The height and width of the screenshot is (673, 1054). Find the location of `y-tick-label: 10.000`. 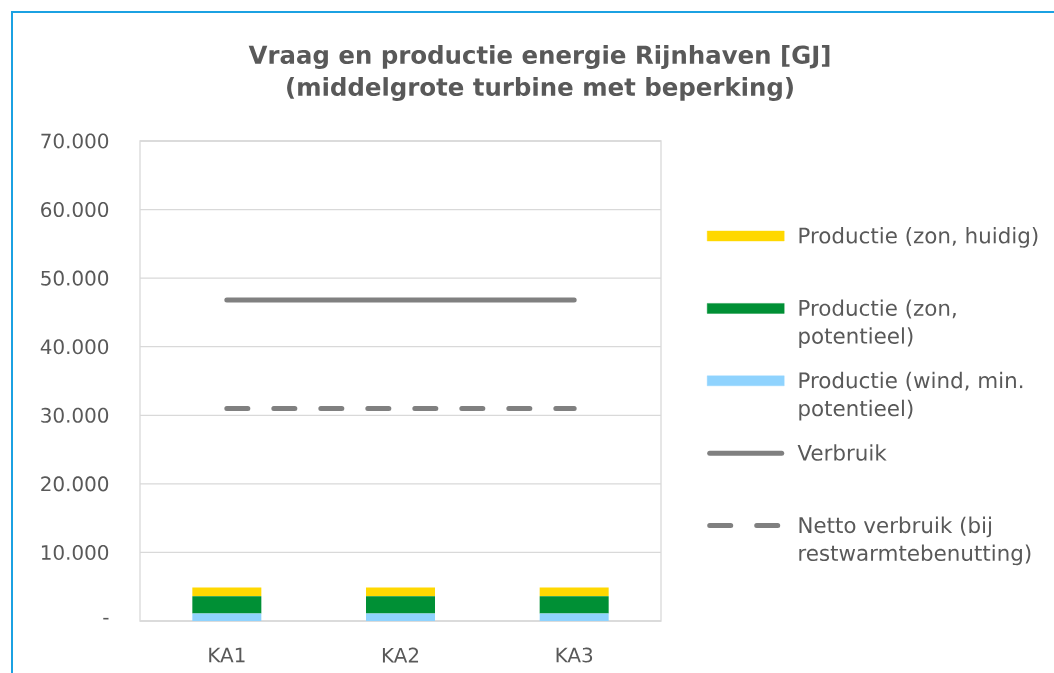

y-tick-label: 10.000 is located at coordinates (75, 552).